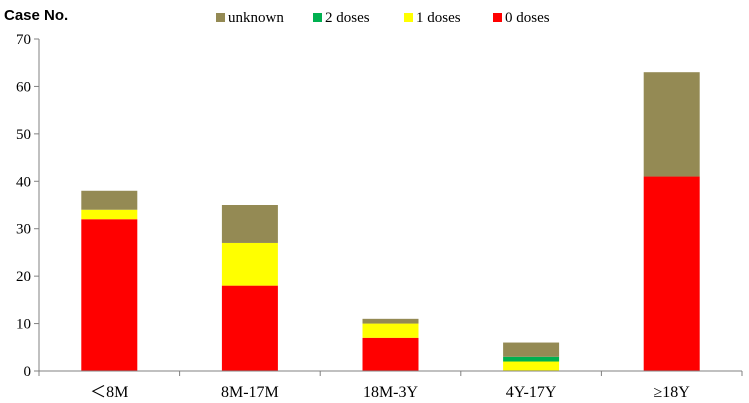 Image resolution: width=749 pixels, height=403 pixels. I want to click on y-tick-label: 50, so click(23, 135).